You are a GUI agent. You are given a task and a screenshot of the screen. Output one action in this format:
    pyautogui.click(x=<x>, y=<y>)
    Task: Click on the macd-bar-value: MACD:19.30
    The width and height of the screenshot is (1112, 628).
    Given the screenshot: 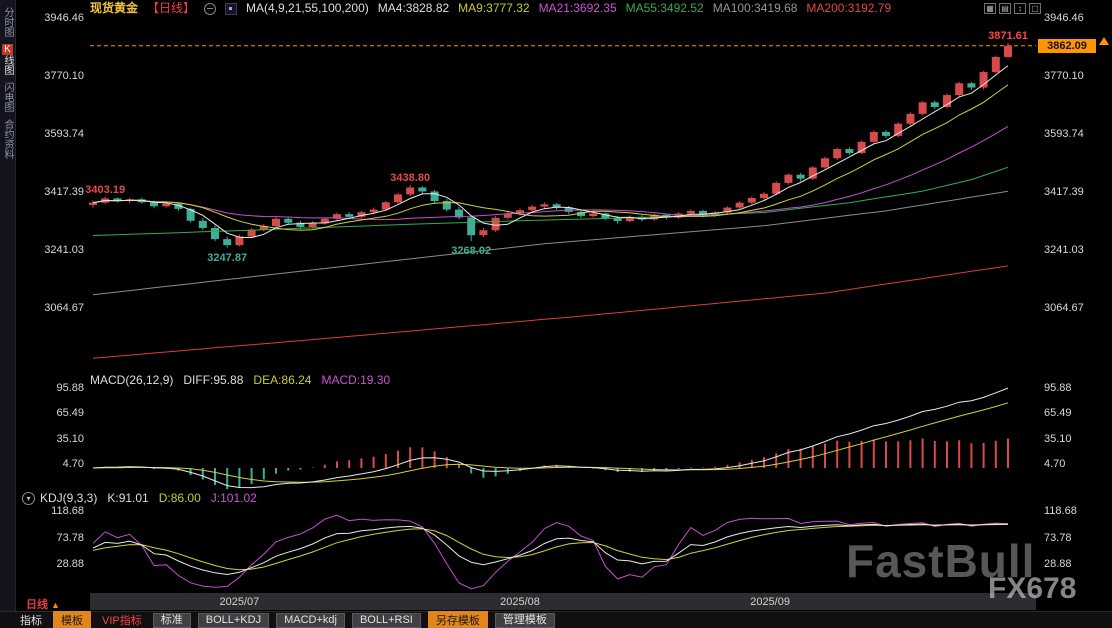 What is the action you would take?
    pyautogui.click(x=356, y=380)
    